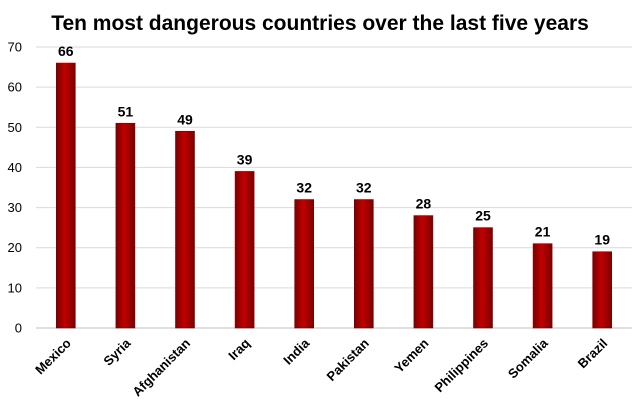 The height and width of the screenshot is (412, 640). I want to click on bar-afghanistan, so click(185, 230).